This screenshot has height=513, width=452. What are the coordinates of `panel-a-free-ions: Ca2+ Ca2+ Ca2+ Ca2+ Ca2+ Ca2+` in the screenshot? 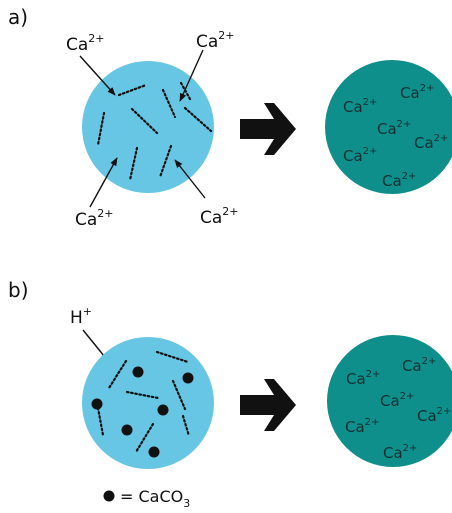 It's located at (395, 136).